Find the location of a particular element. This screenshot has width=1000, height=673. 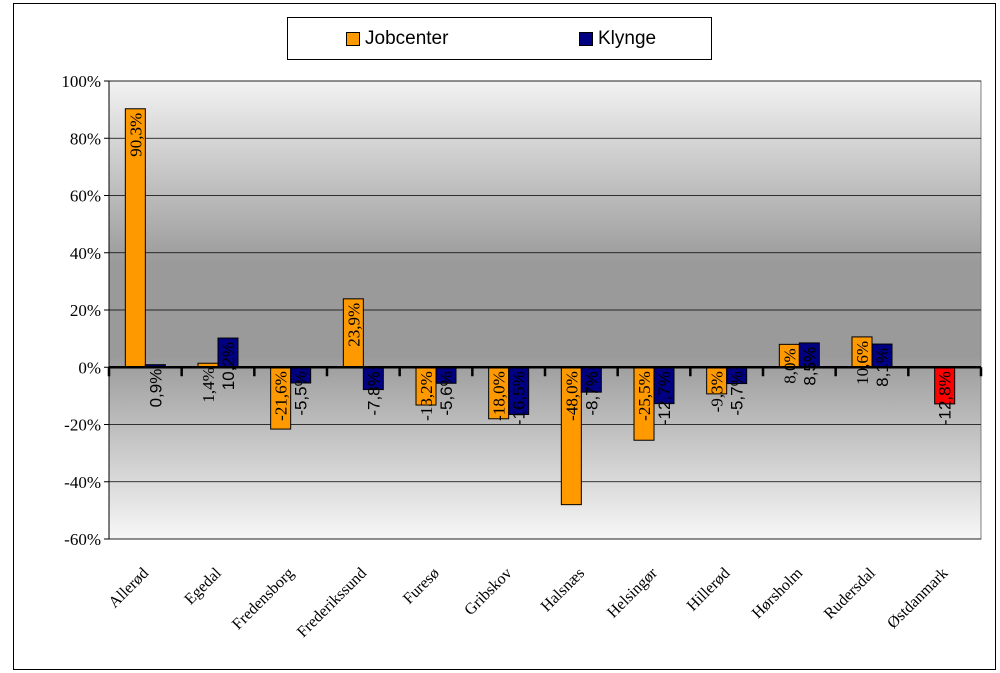

y-tick-label: 40% is located at coordinates (85, 253).